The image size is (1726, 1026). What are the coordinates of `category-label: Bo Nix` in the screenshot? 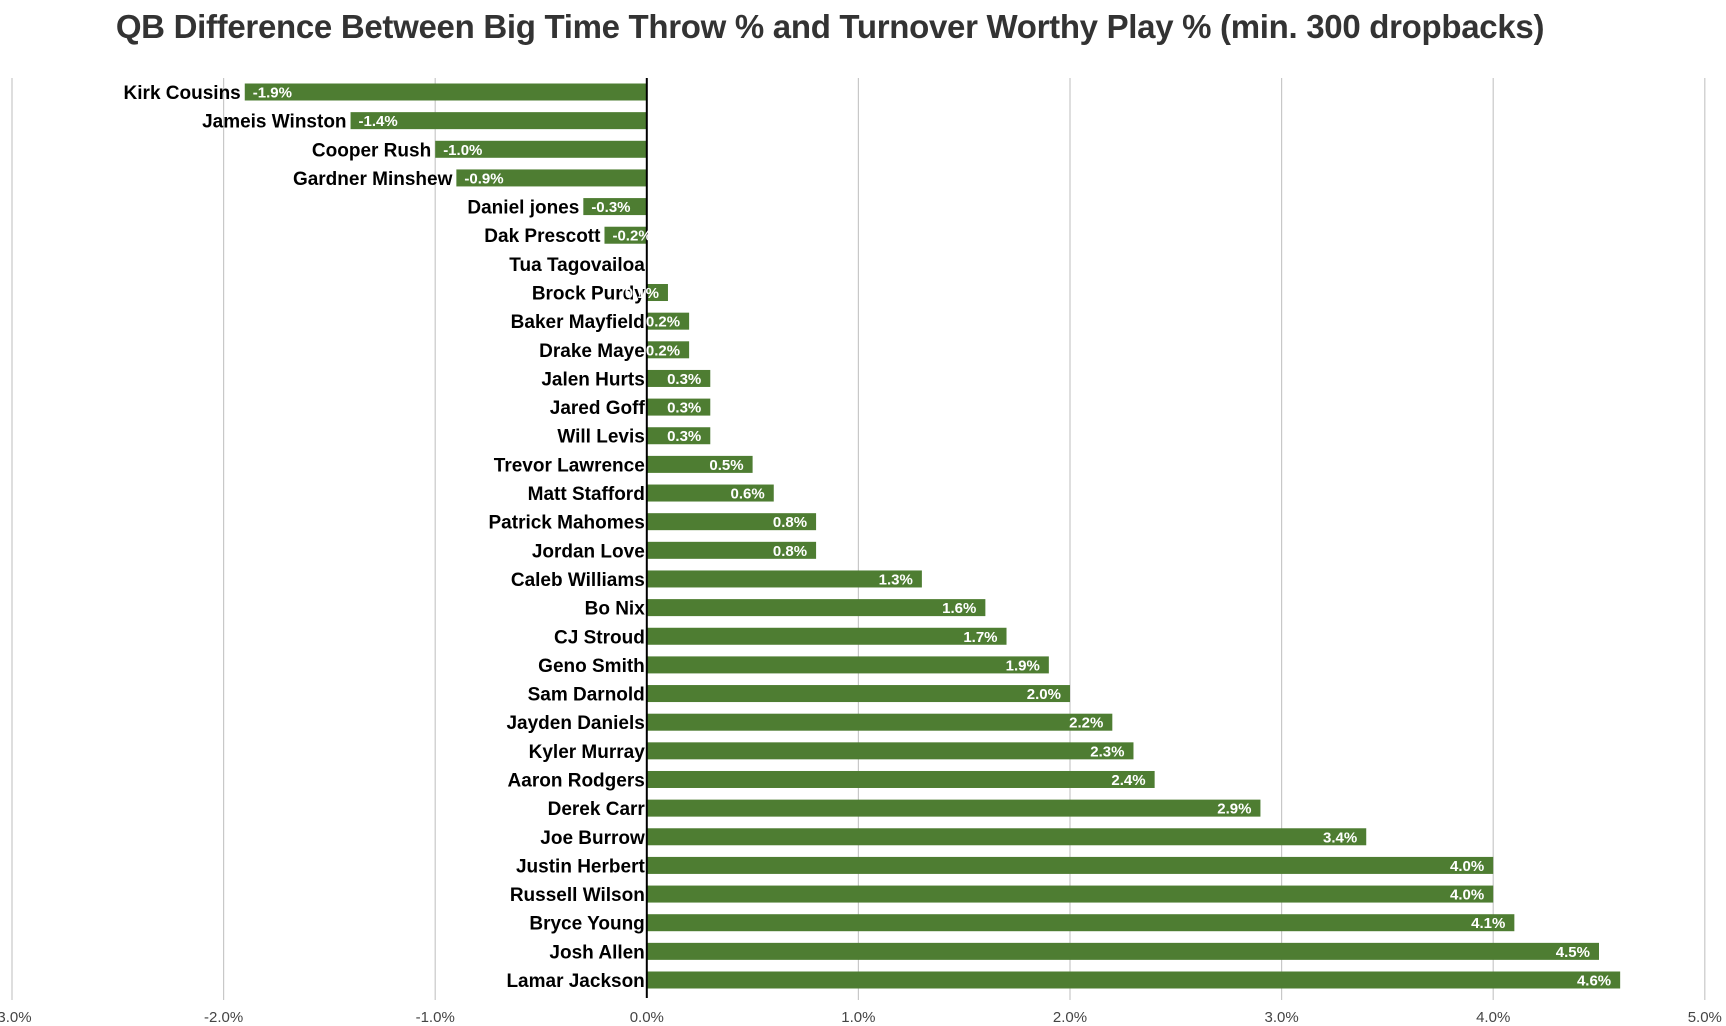 It's located at (615, 609).